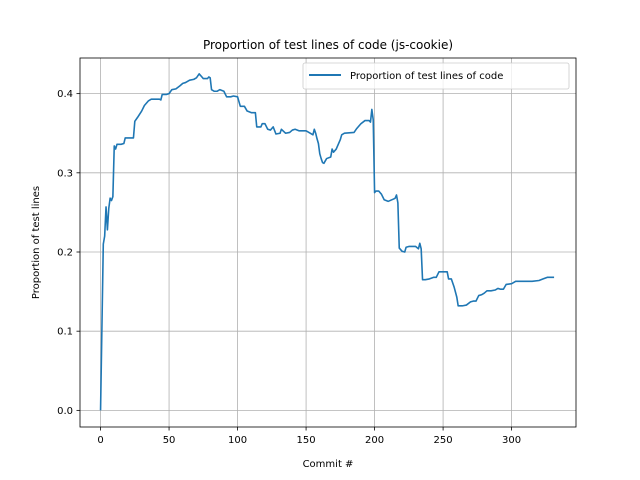 This screenshot has height=480, width=640. What do you see at coordinates (237, 440) in the screenshot?
I see `x-tick-label: 100` at bounding box center [237, 440].